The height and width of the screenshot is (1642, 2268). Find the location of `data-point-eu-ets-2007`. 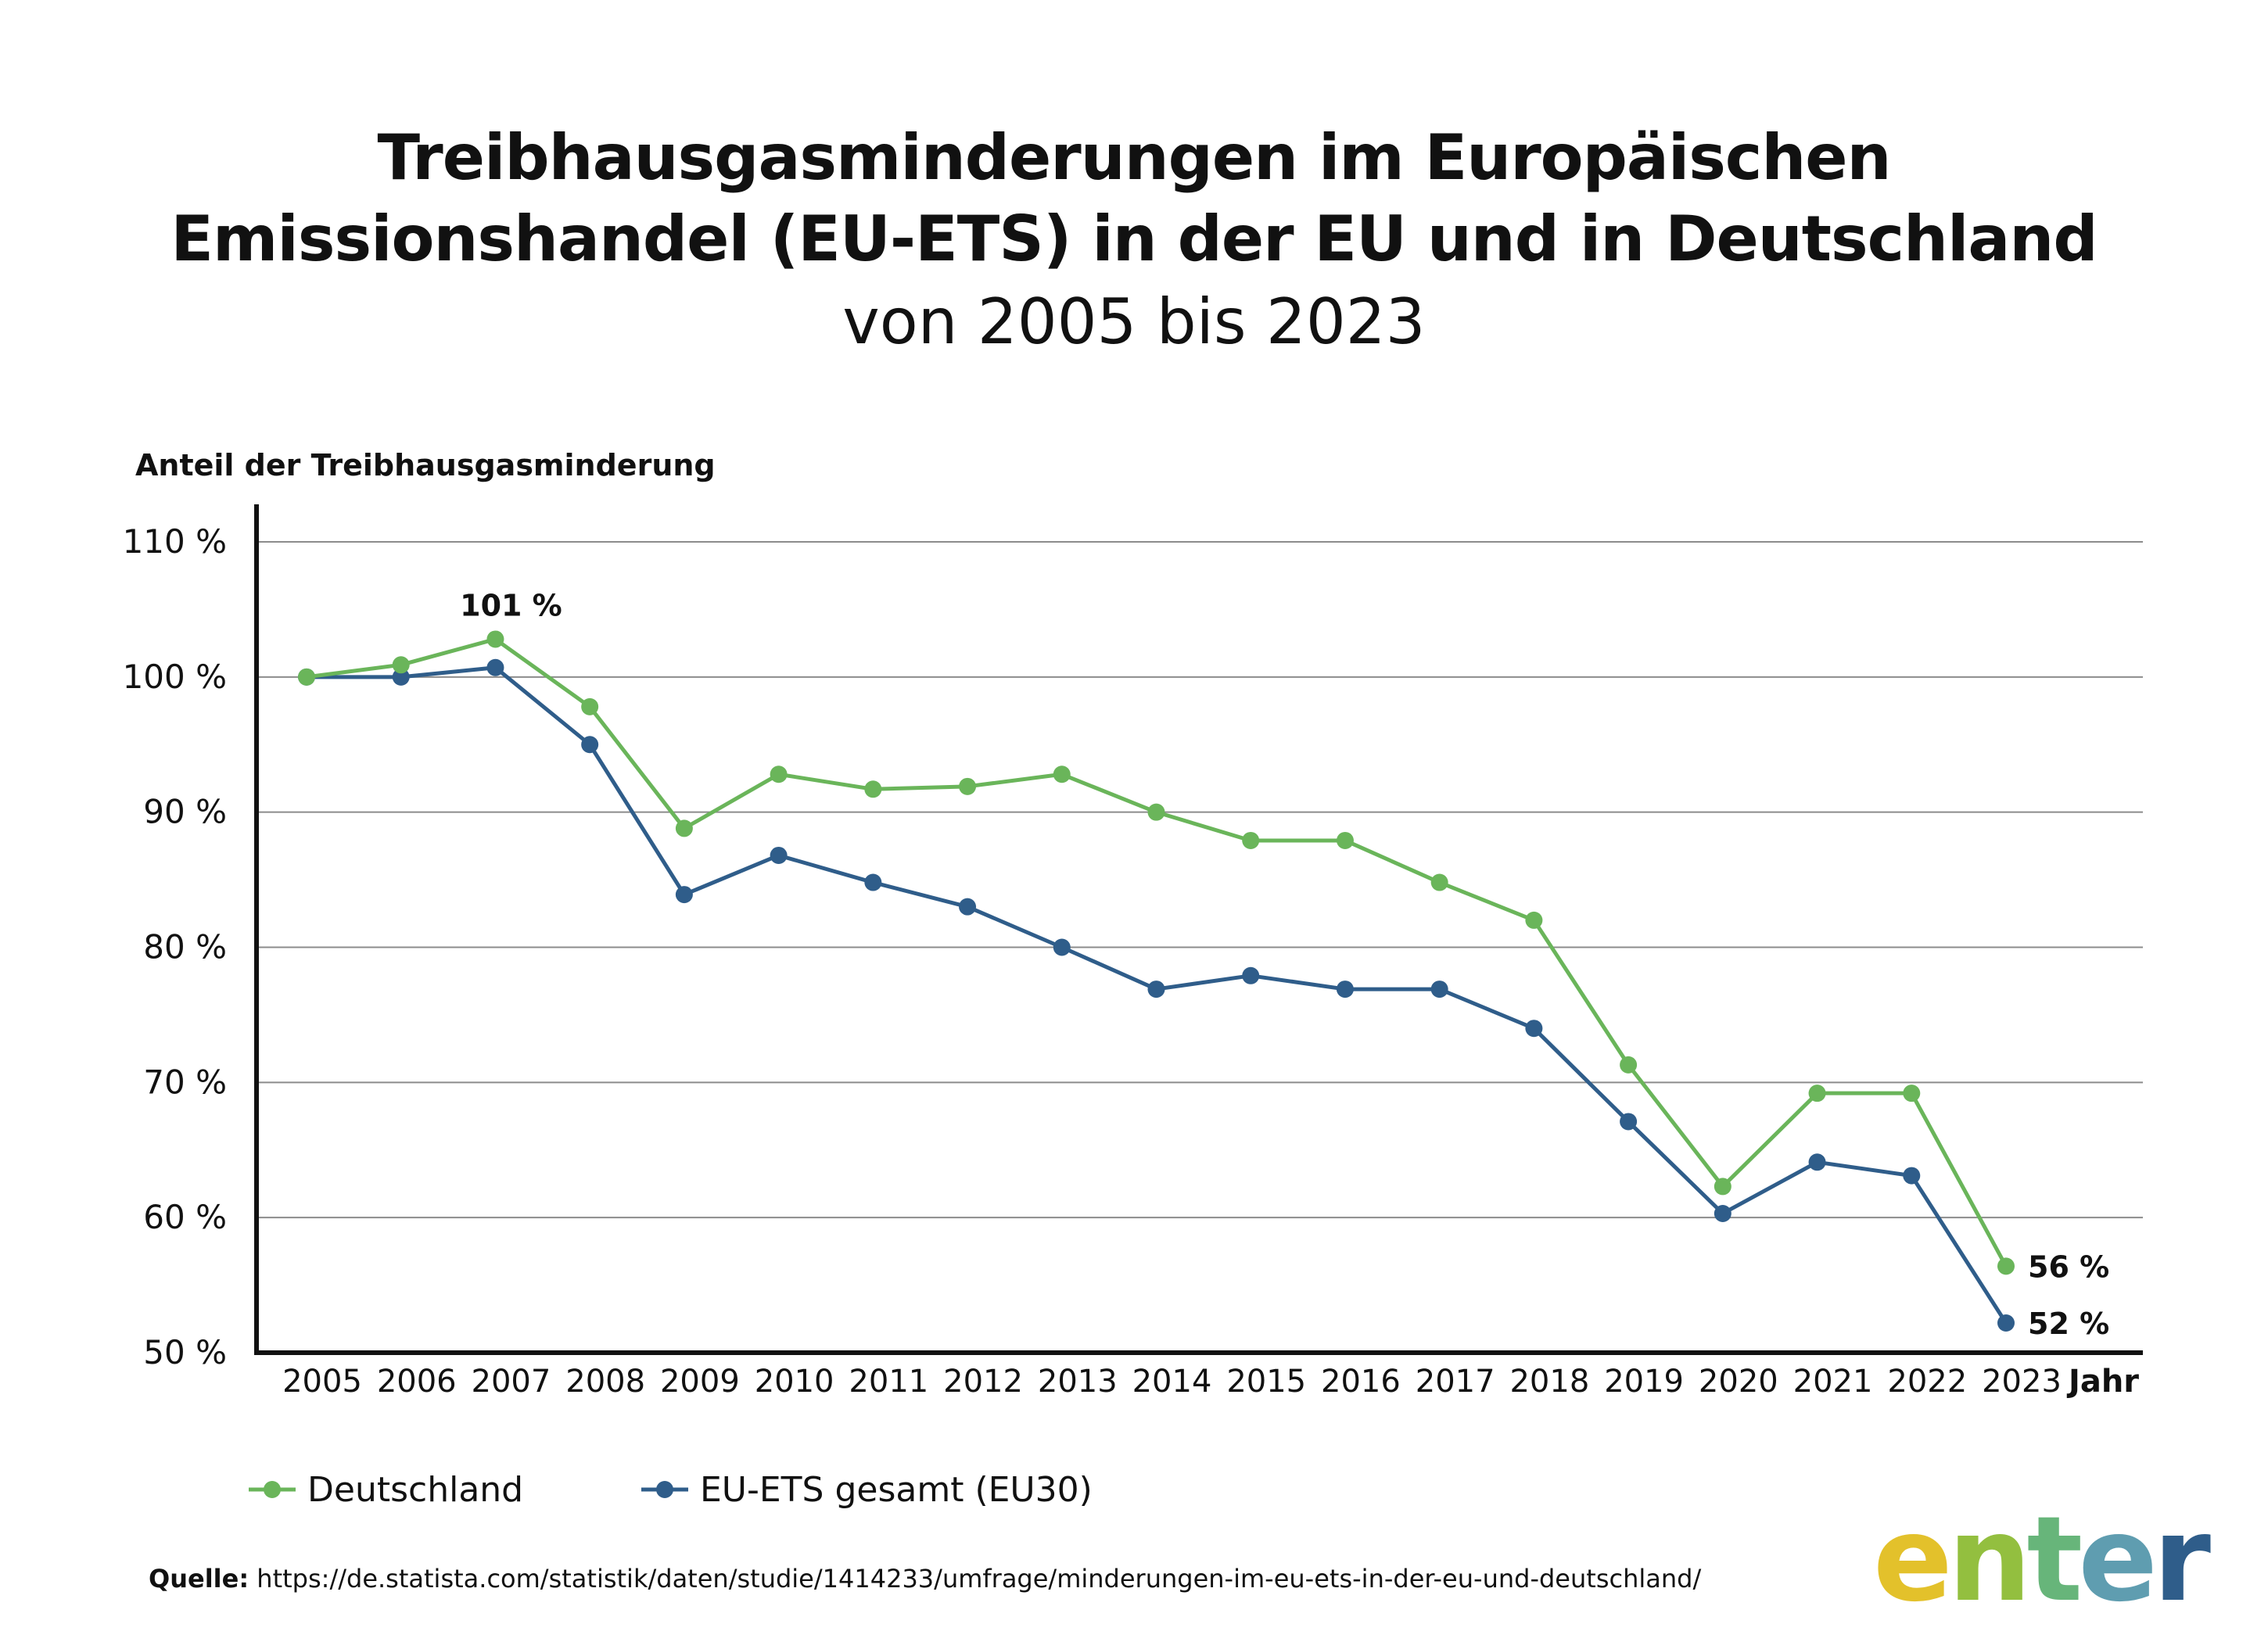

data-point-eu-ets-2007 is located at coordinates (495, 667).